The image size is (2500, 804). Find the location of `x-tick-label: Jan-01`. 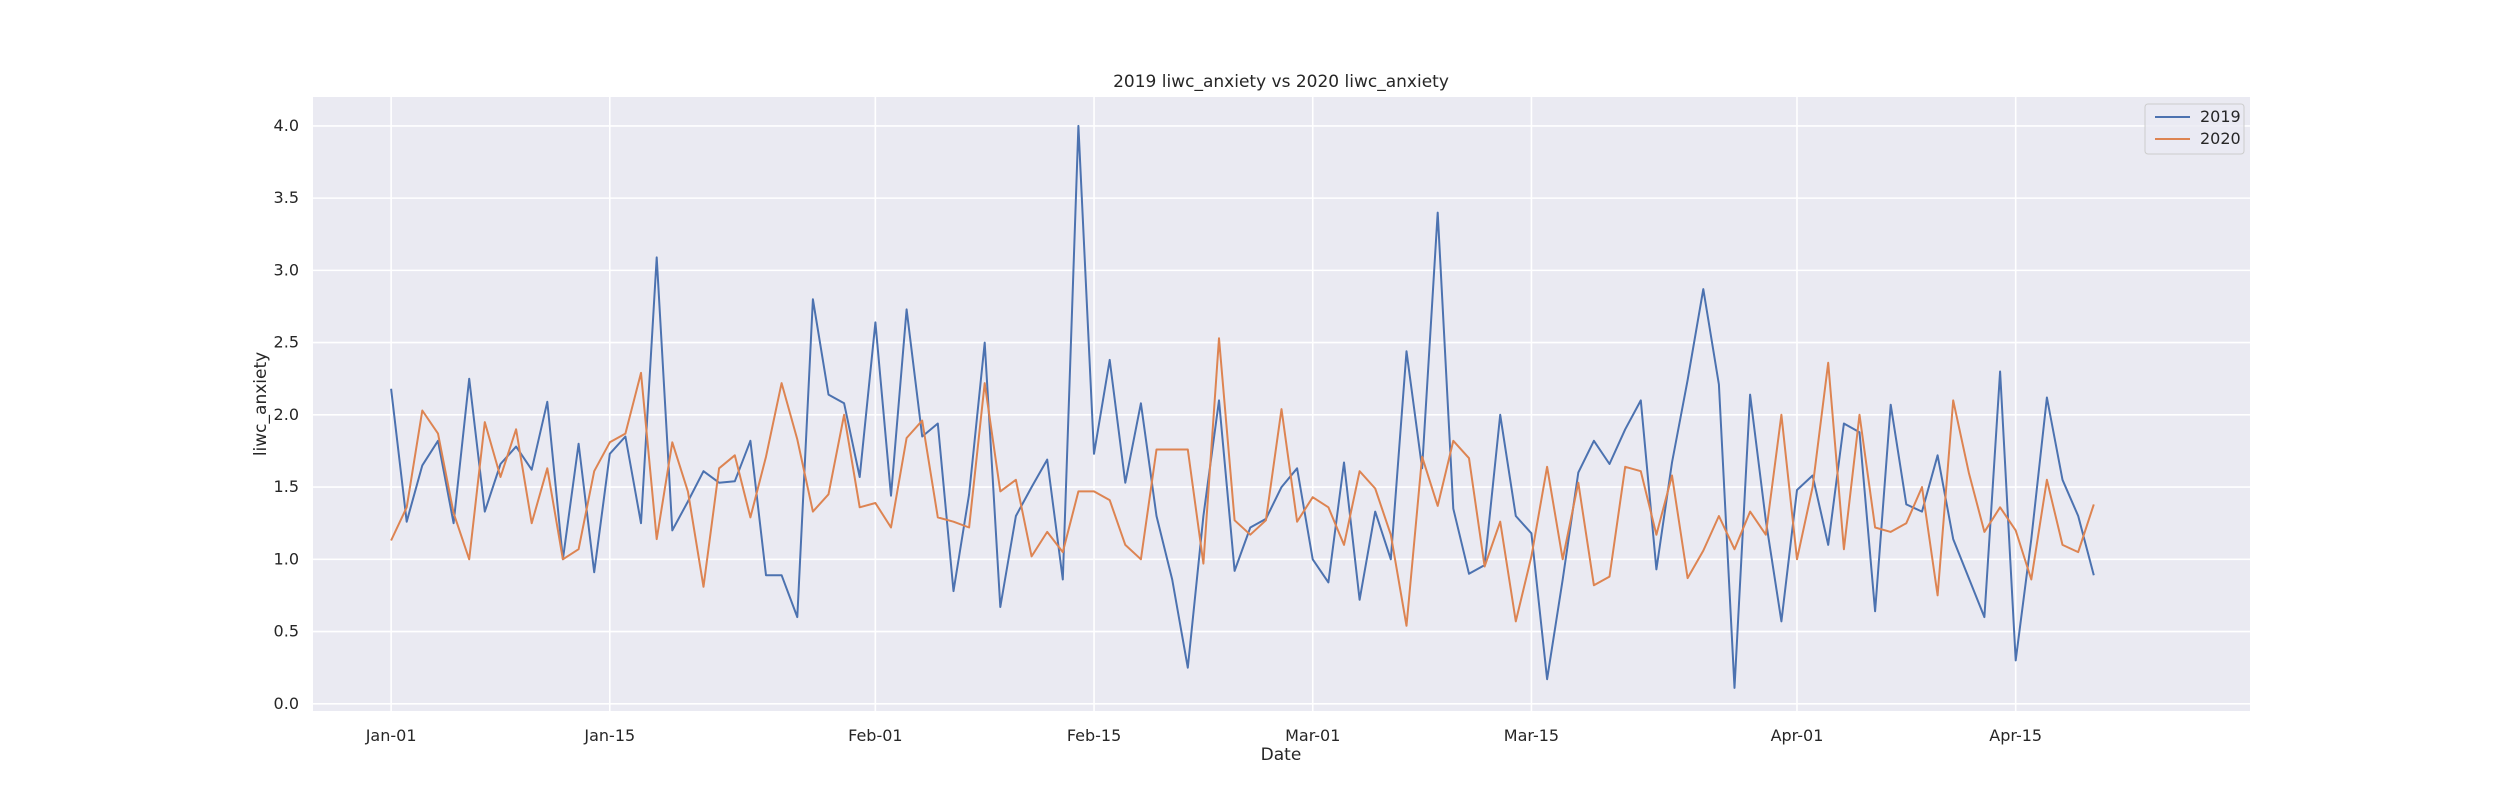

x-tick-label: Jan-01 is located at coordinates (391, 735).